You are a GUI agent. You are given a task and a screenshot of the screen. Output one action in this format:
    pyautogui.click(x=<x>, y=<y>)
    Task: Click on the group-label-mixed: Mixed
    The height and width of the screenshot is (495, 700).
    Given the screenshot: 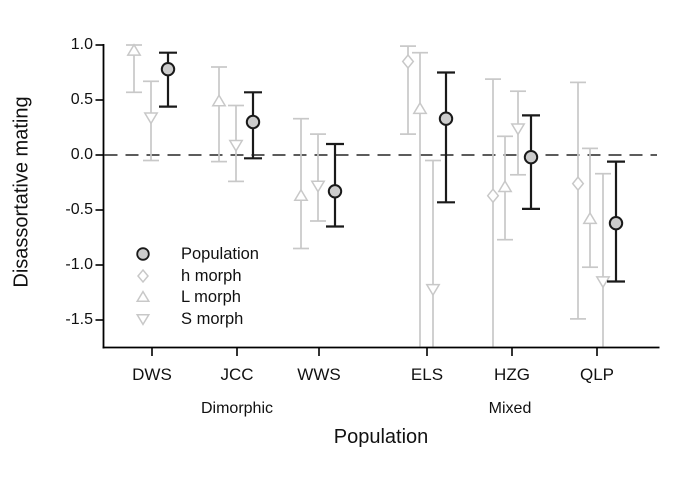 What is the action you would take?
    pyautogui.click(x=510, y=408)
    